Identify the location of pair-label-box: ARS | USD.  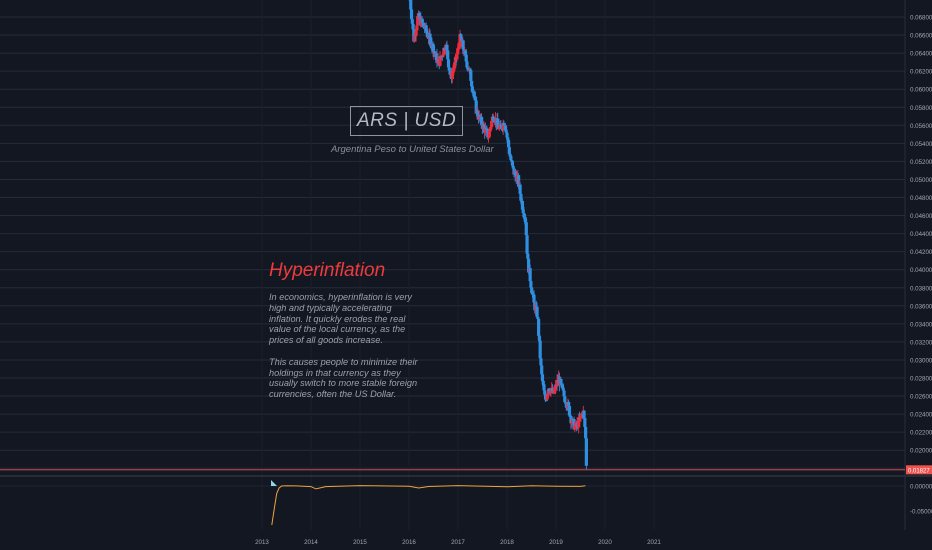
(407, 121).